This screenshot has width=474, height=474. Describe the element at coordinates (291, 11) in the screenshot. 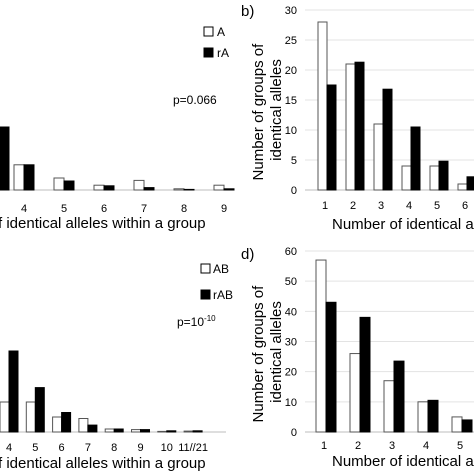

I see `panel-b-ytick-label: 30` at that location.